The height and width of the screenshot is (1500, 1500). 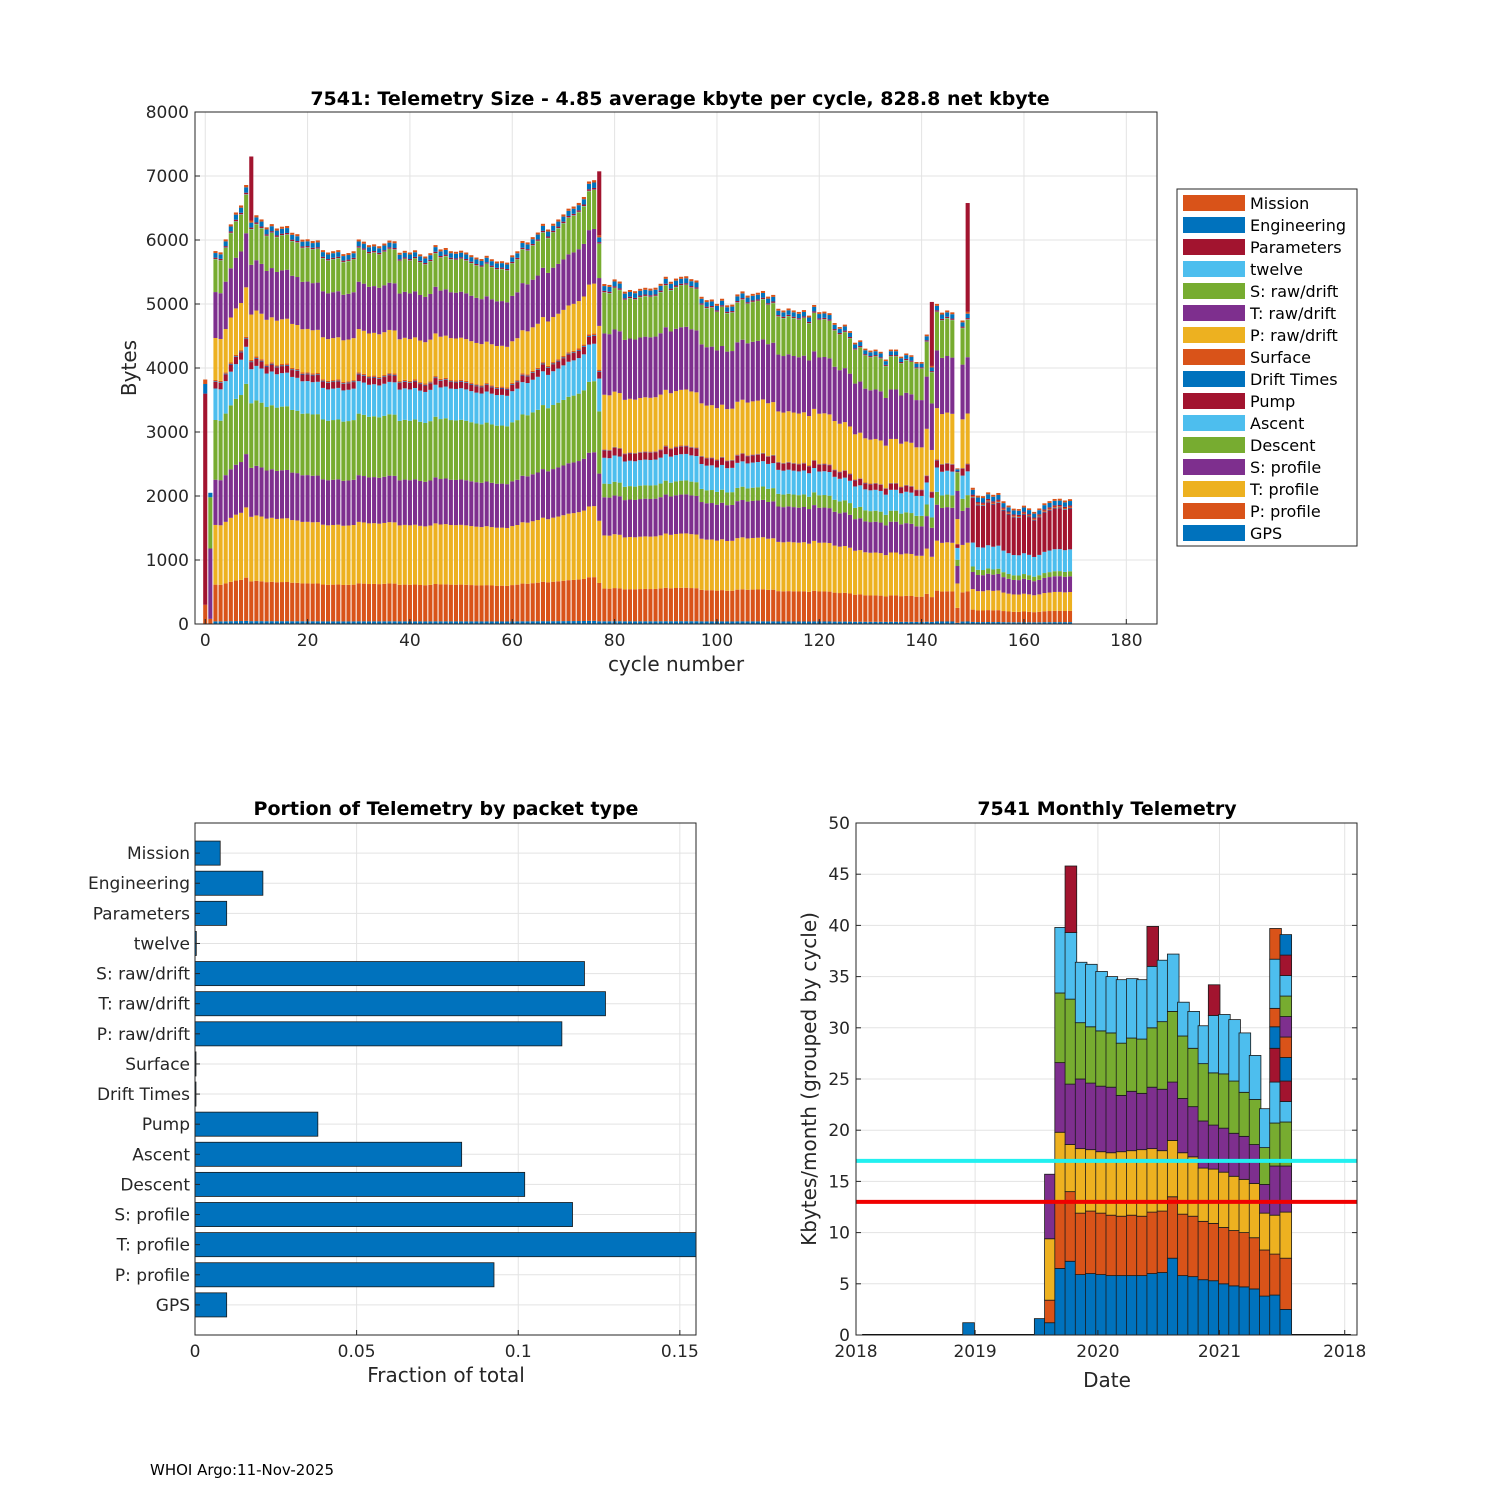 I want to click on top-ylabel: Bytes, so click(x=129, y=368).